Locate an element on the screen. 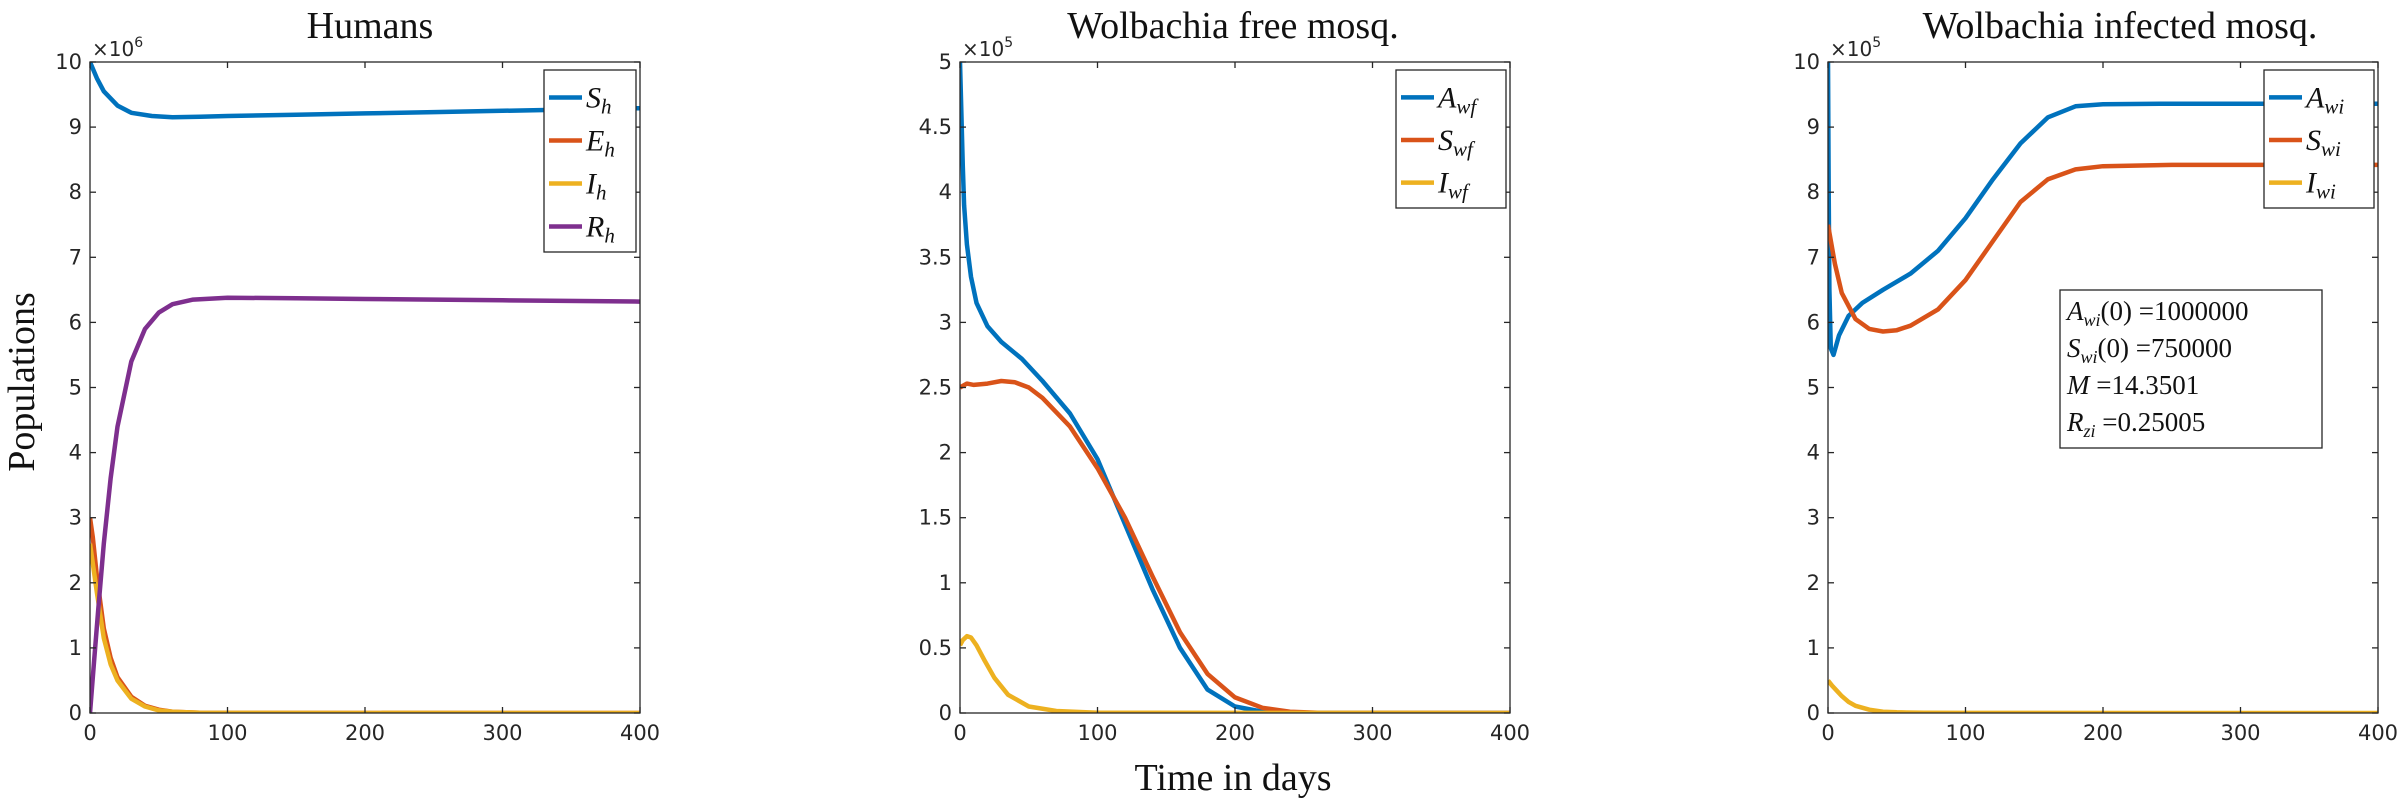  series-line-s-wf is located at coordinates (1235, 545).